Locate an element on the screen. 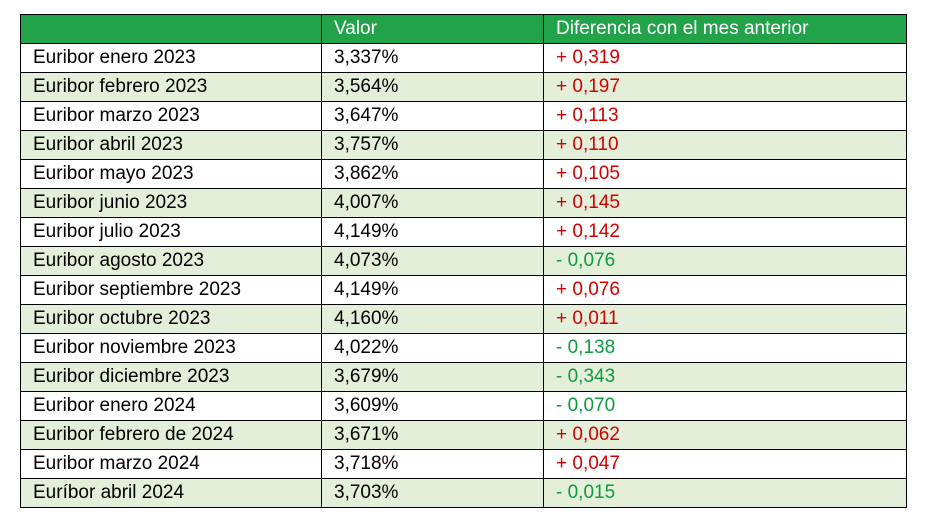 Image resolution: width=947 pixels, height=526 pixels. row-label-cell: Euribor abril 2023 is located at coordinates (171, 145).